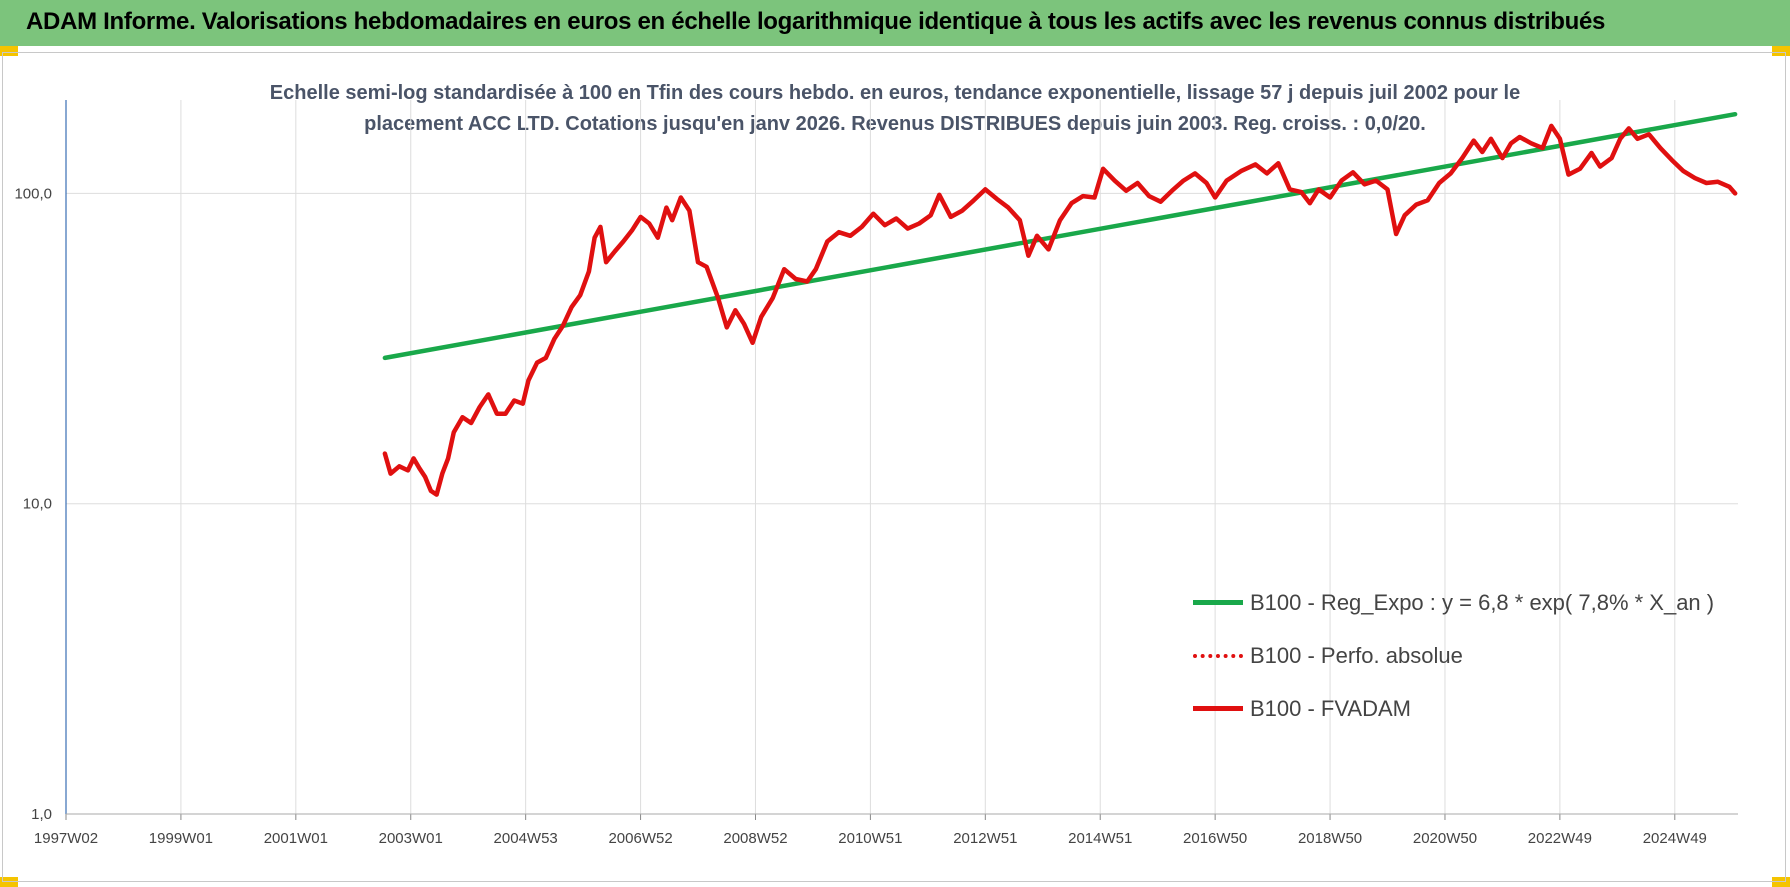  What do you see at coordinates (985, 838) in the screenshot?
I see `x-tick-label-8: 2012W51` at bounding box center [985, 838].